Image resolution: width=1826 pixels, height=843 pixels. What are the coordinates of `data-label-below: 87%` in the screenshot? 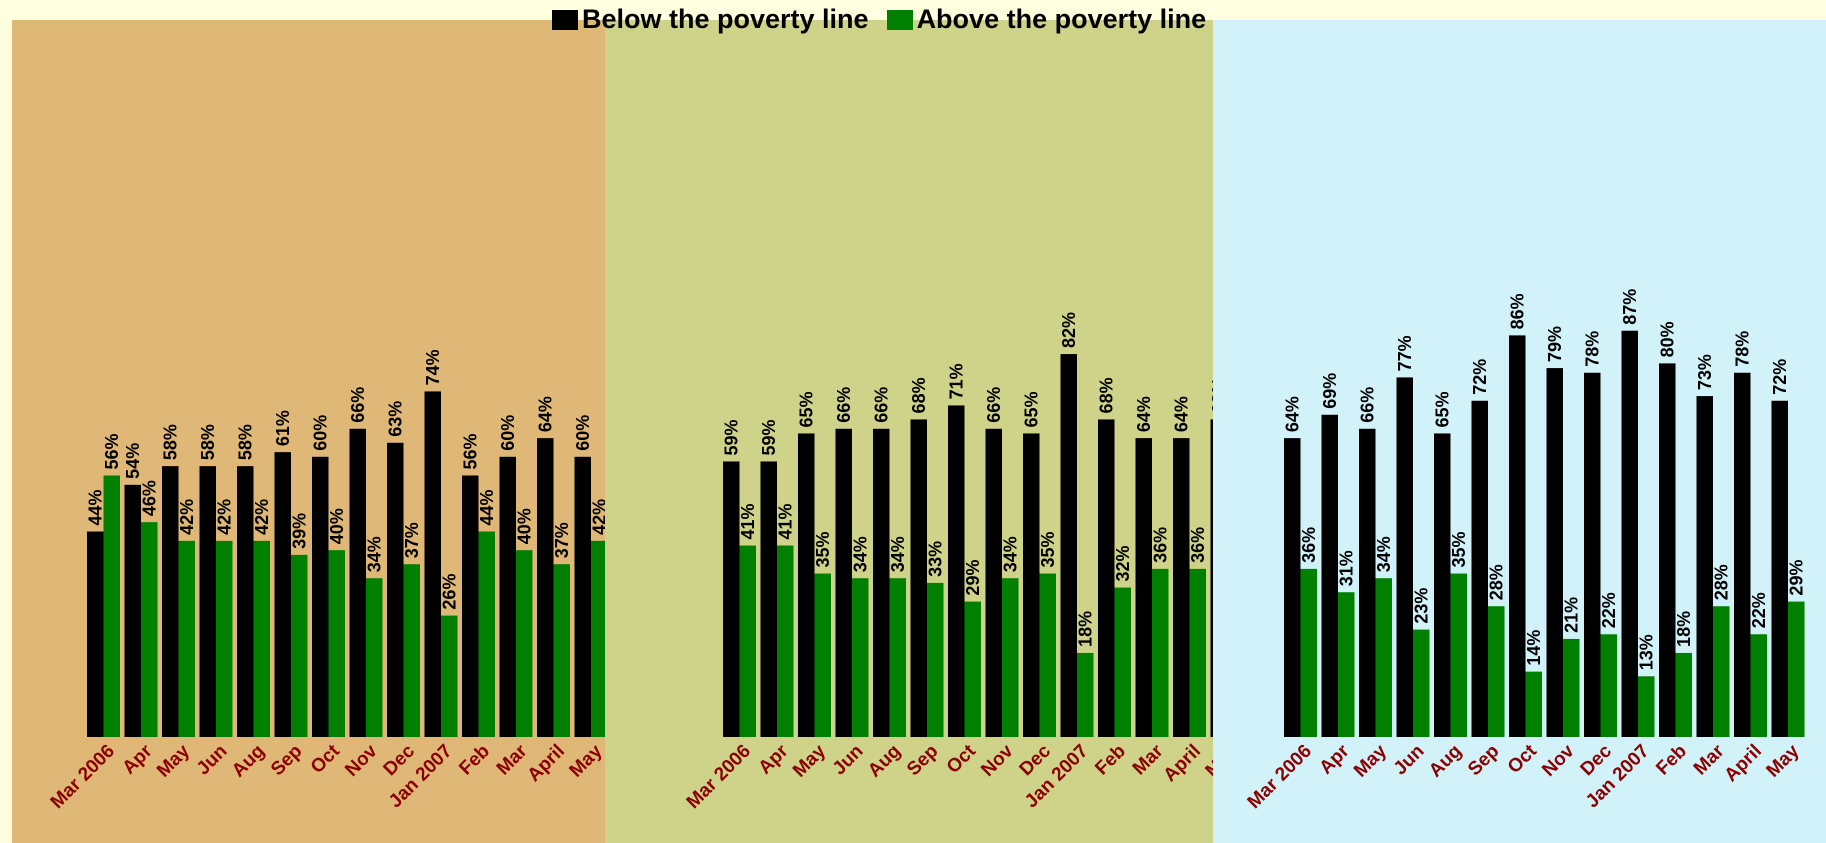 It's located at (1630, 307).